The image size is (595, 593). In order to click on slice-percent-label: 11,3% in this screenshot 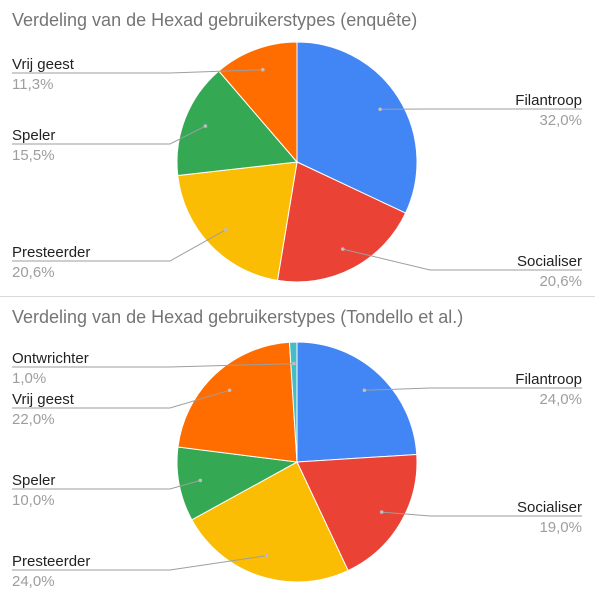, I will do `click(32, 84)`.